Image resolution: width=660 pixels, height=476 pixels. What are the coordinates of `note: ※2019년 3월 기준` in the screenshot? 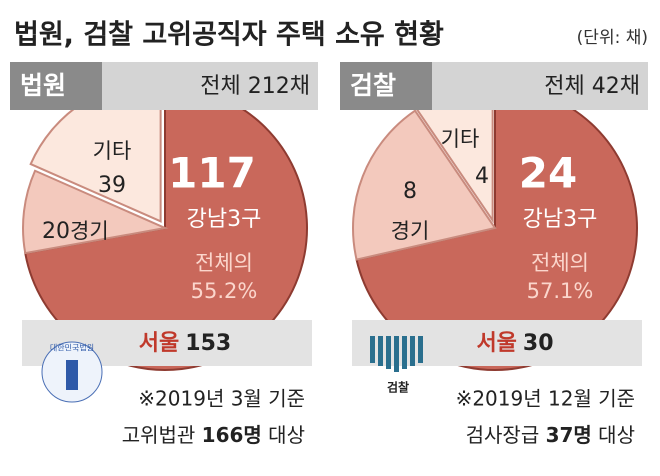 It's located at (221, 399).